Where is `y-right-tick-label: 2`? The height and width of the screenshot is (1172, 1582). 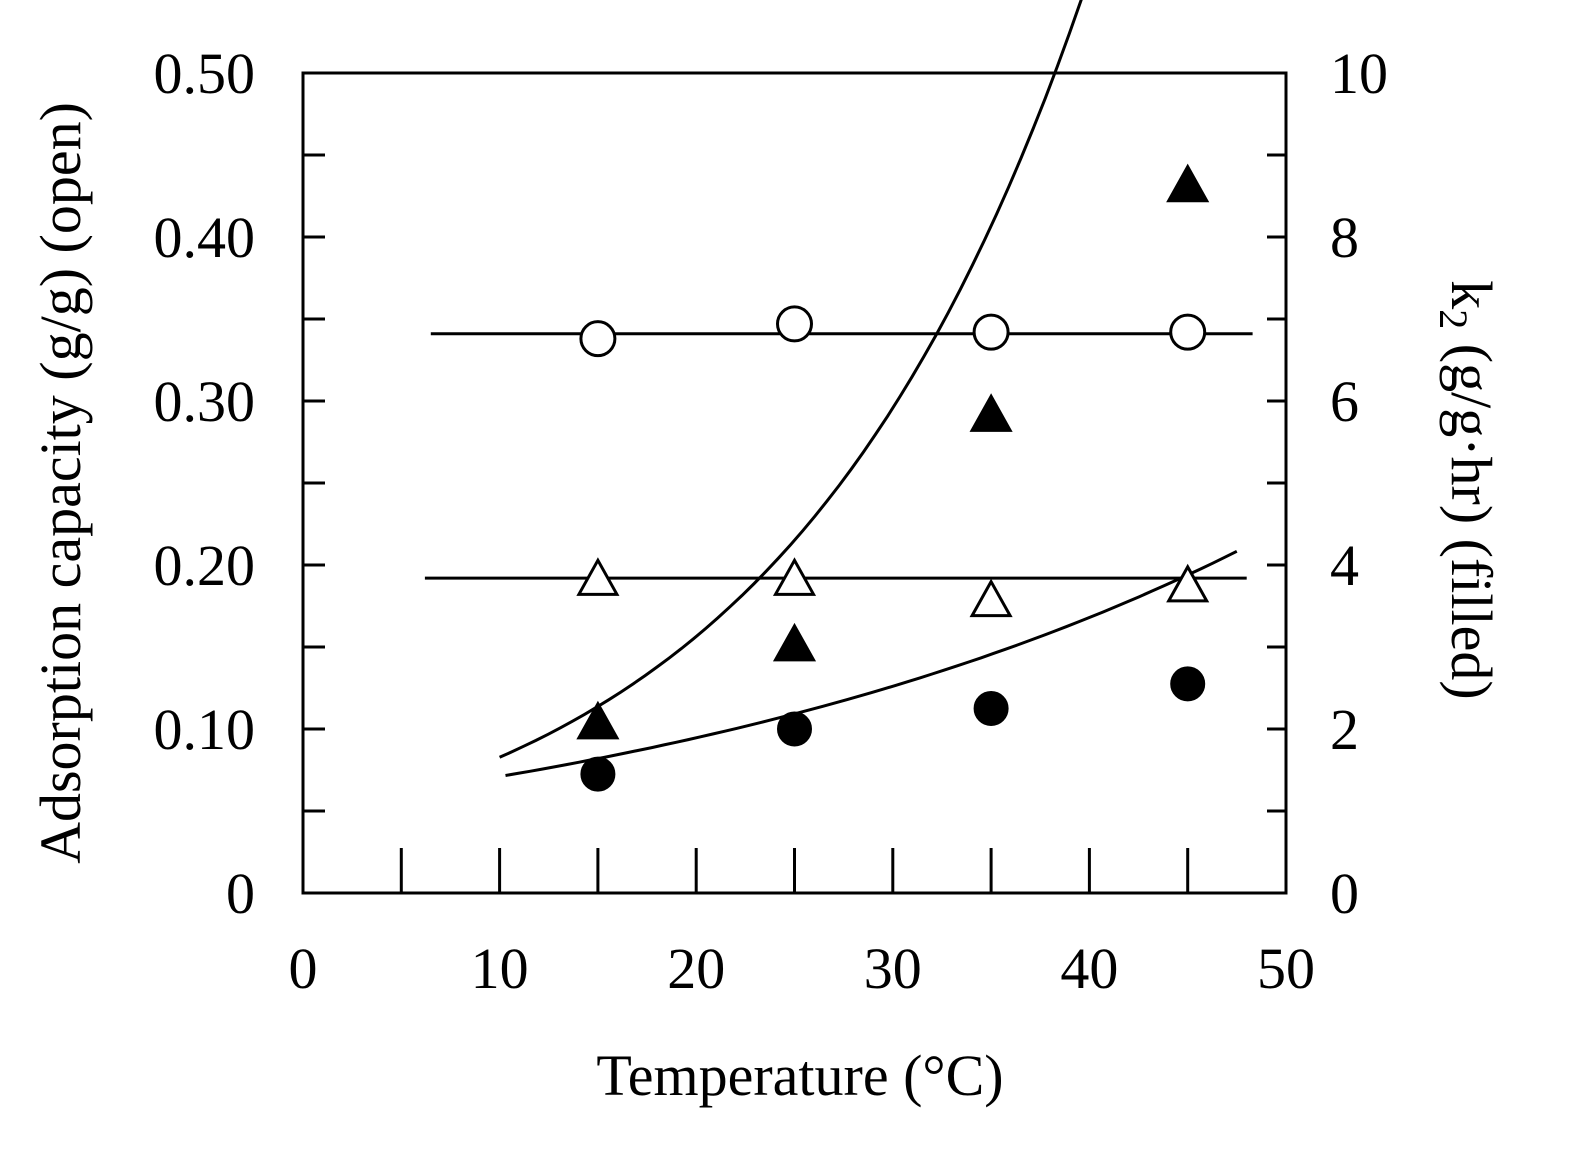
y-right-tick-label: 2 is located at coordinates (1344, 729).